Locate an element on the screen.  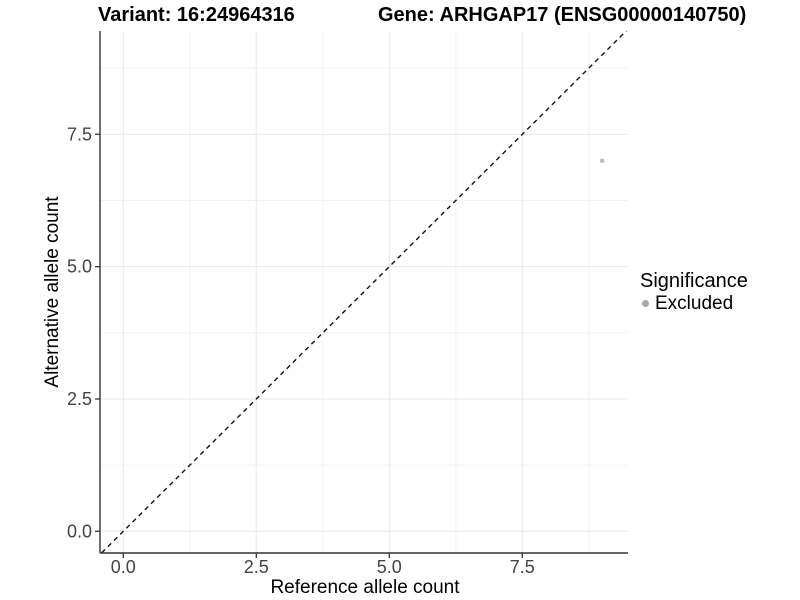
legend-item-label: Excluded is located at coordinates (694, 303).